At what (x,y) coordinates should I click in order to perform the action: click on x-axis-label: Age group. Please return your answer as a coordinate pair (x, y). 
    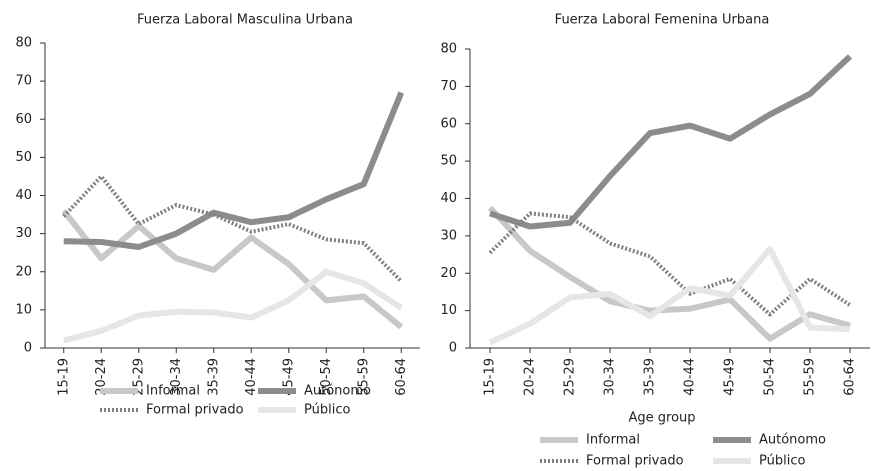
    Looking at the image, I should click on (661, 418).